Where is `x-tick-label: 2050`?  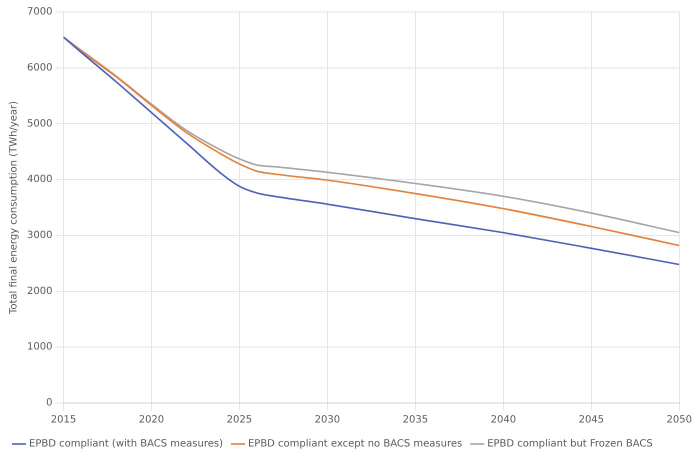 x-tick-label: 2050 is located at coordinates (679, 420).